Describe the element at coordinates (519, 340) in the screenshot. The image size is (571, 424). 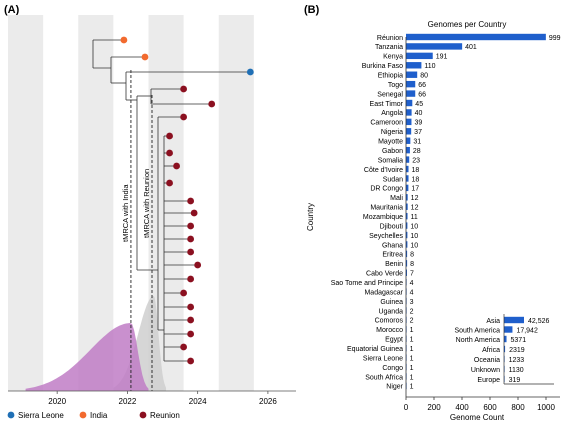
I see `inset-value-2: 5371` at that location.